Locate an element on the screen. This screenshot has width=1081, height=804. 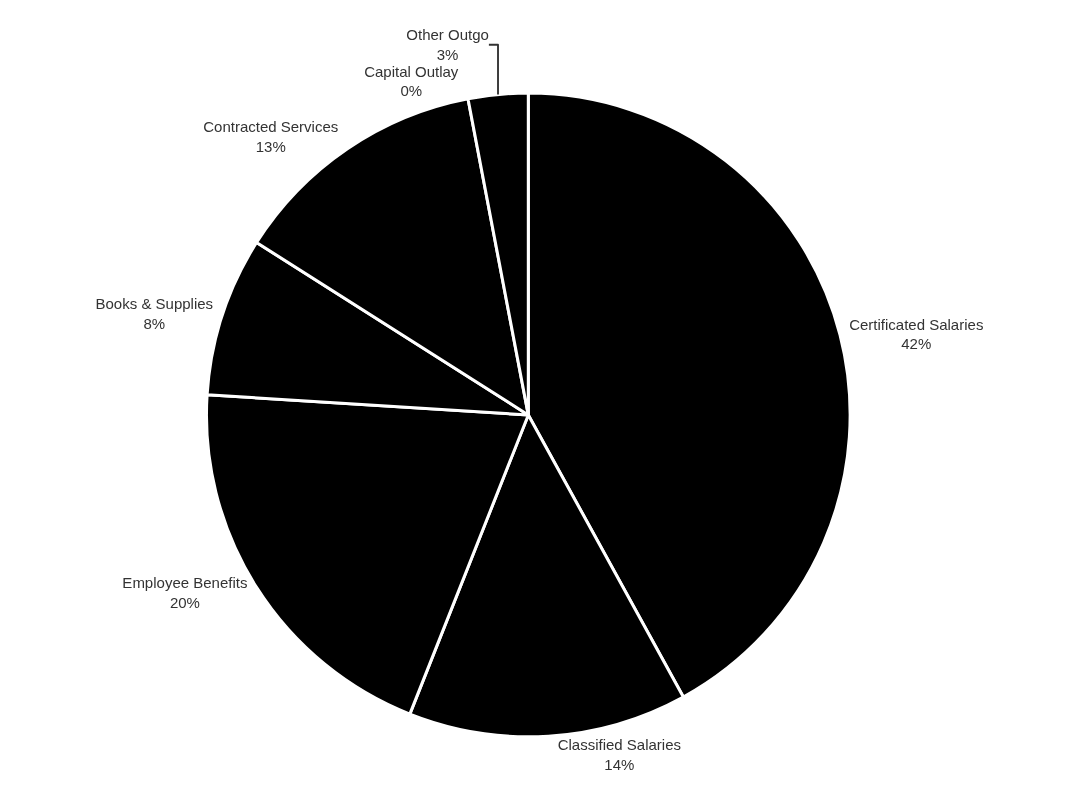
slice-label: Other Outgo is located at coordinates (447, 35).